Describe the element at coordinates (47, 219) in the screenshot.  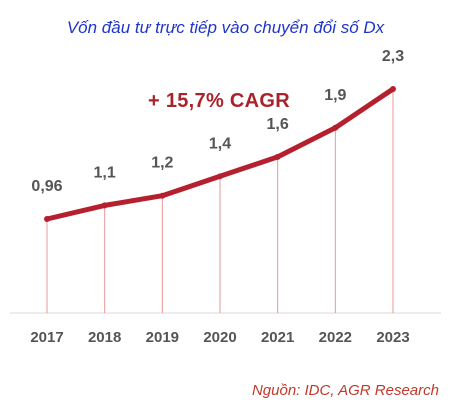
I see `data-point-2017` at that location.